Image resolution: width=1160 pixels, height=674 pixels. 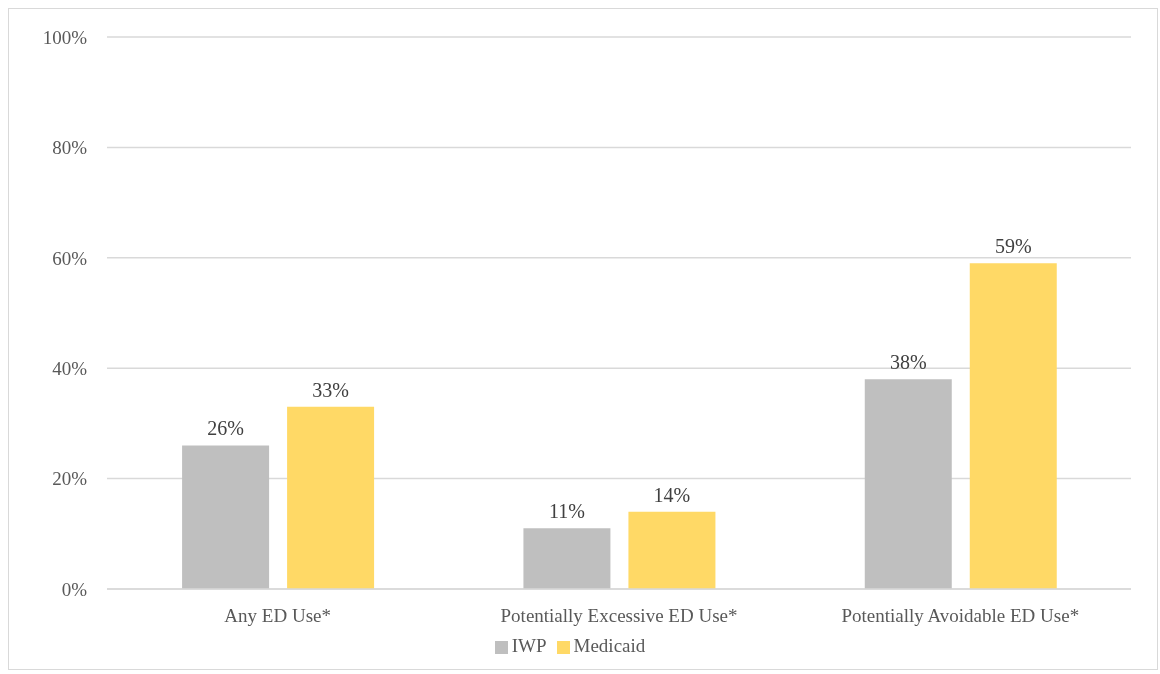 What do you see at coordinates (908, 362) in the screenshot?
I see `data-label: 38%` at bounding box center [908, 362].